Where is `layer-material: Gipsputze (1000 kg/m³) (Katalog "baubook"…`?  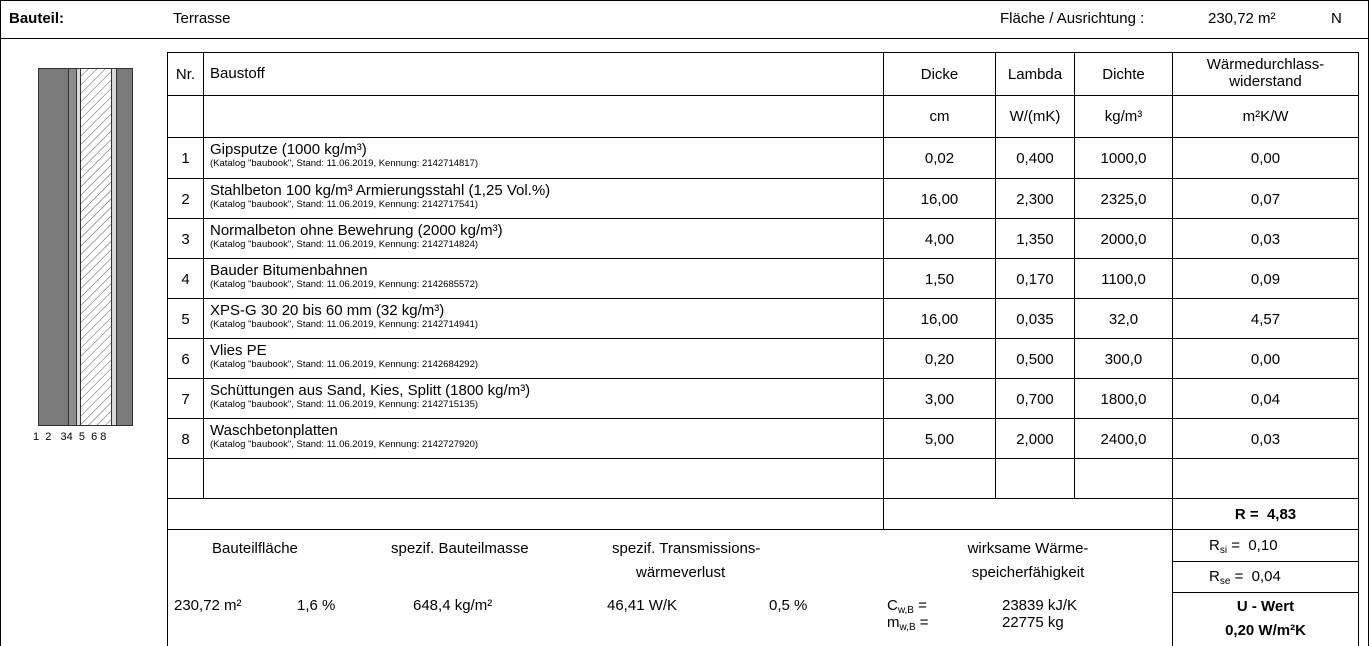
layer-material: Gipsputze (1000 kg/m³) (Katalog "baubook"… is located at coordinates (545, 155).